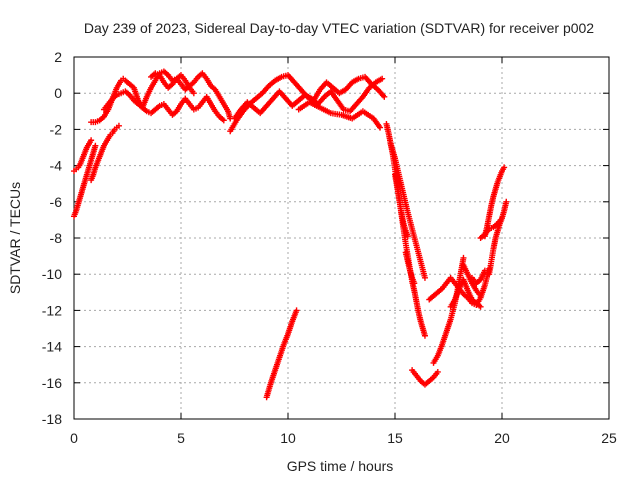  What do you see at coordinates (56, 202) in the screenshot?
I see `y-tick-label: -6` at bounding box center [56, 202].